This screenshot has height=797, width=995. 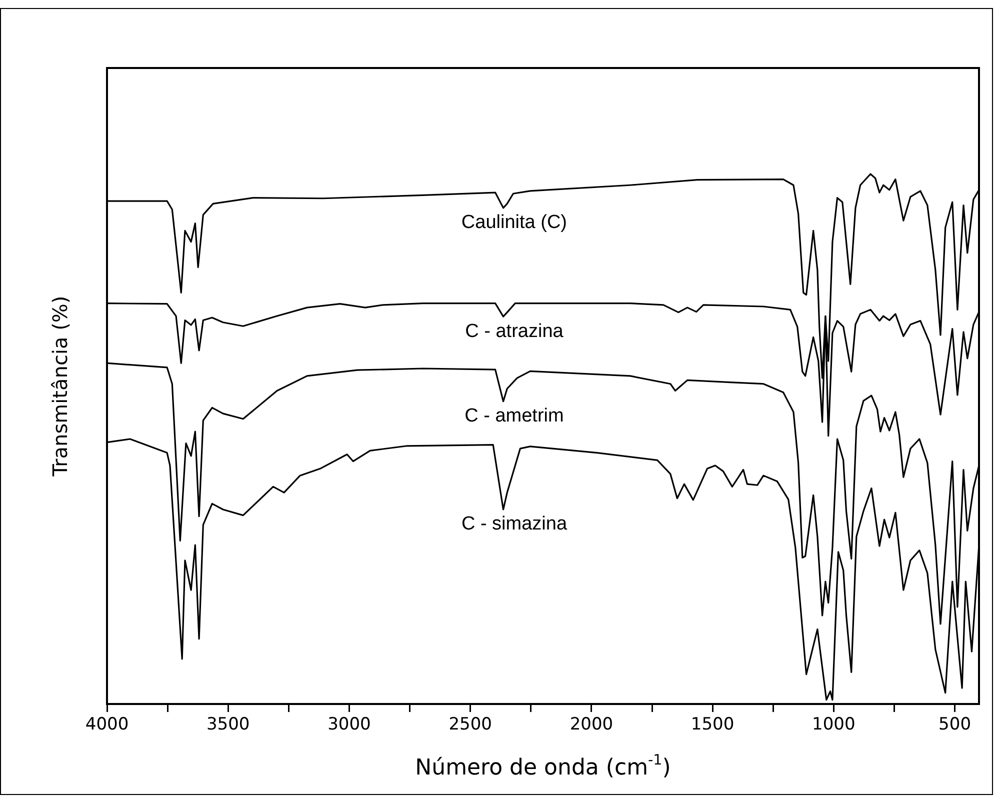 What do you see at coordinates (470, 724) in the screenshot?
I see `x-tick-label: 2500` at bounding box center [470, 724].